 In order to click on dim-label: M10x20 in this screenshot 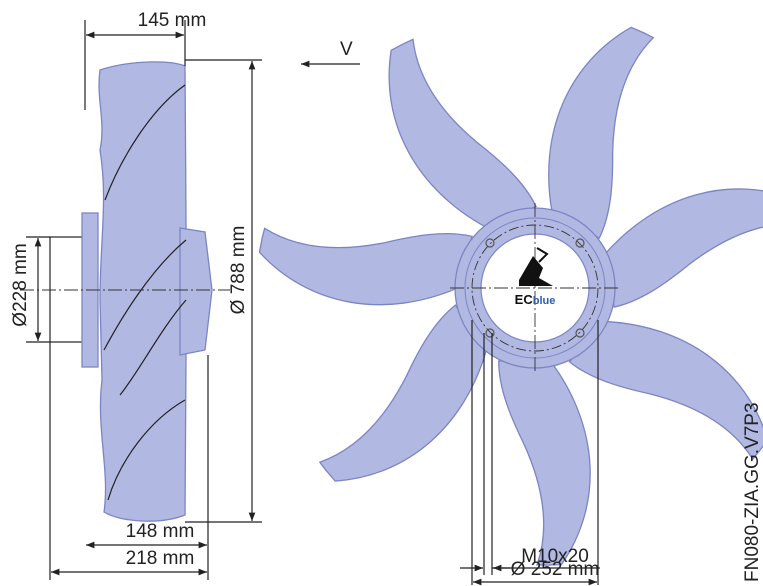, I will do `click(555, 556)`.